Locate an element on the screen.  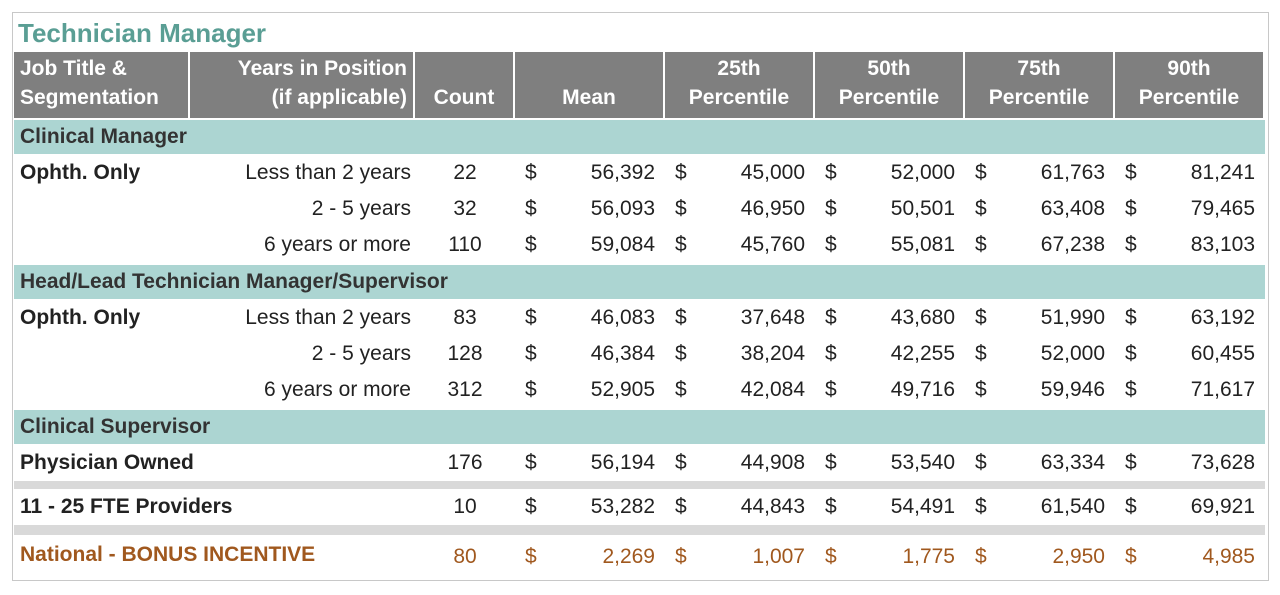
header-line: Segmentation is located at coordinates (89, 97).